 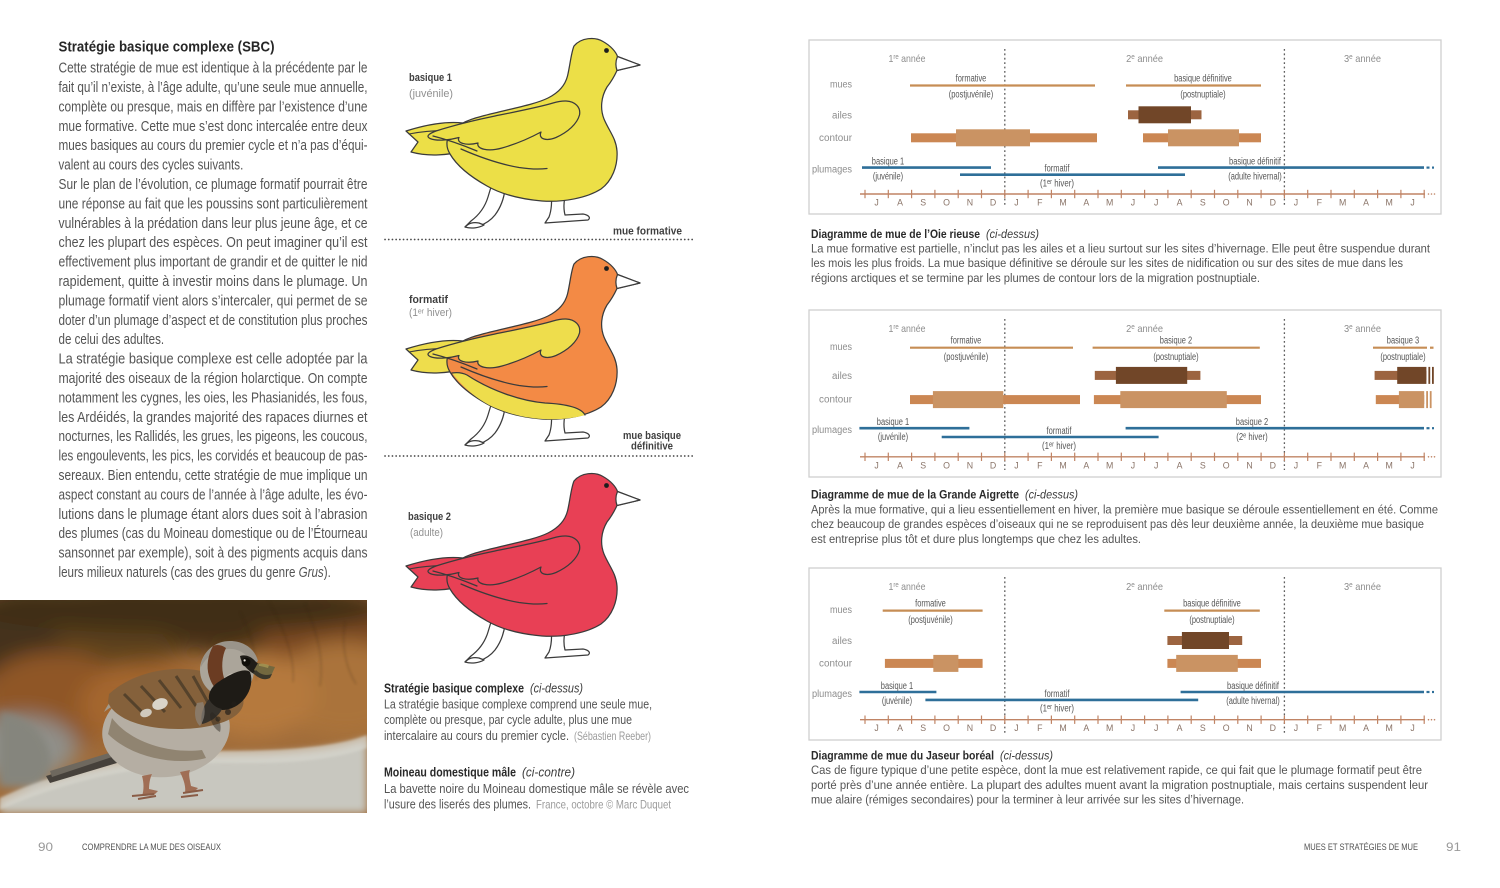 I want to click on svg-text: (2e hiver), so click(x=1252, y=437).